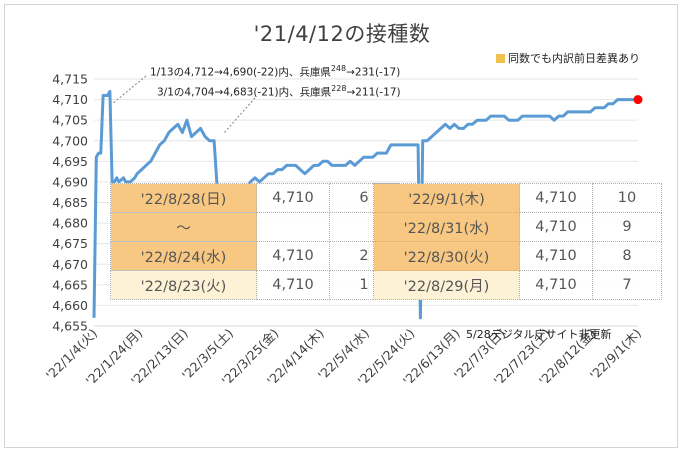  Describe the element at coordinates (638, 100) in the screenshot. I see `last-point-marker` at that location.